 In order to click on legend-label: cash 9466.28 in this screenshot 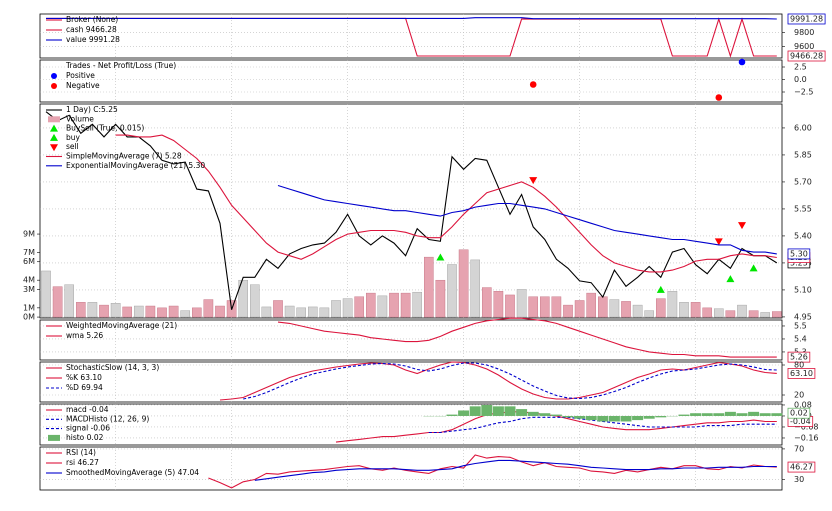, I will do `click(91, 29)`.